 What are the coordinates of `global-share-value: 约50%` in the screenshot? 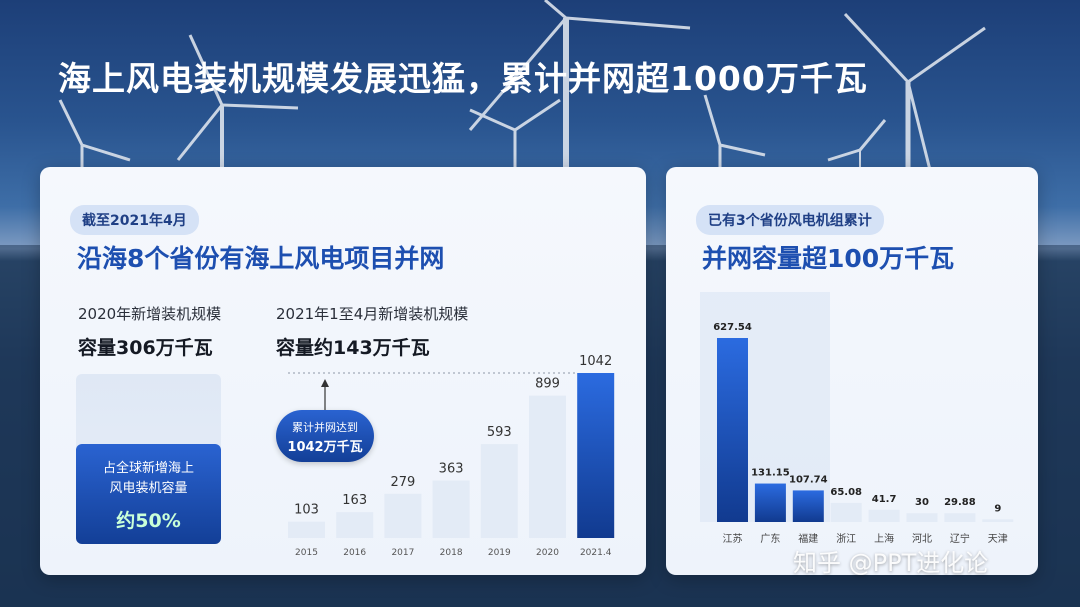 It's located at (148, 521).